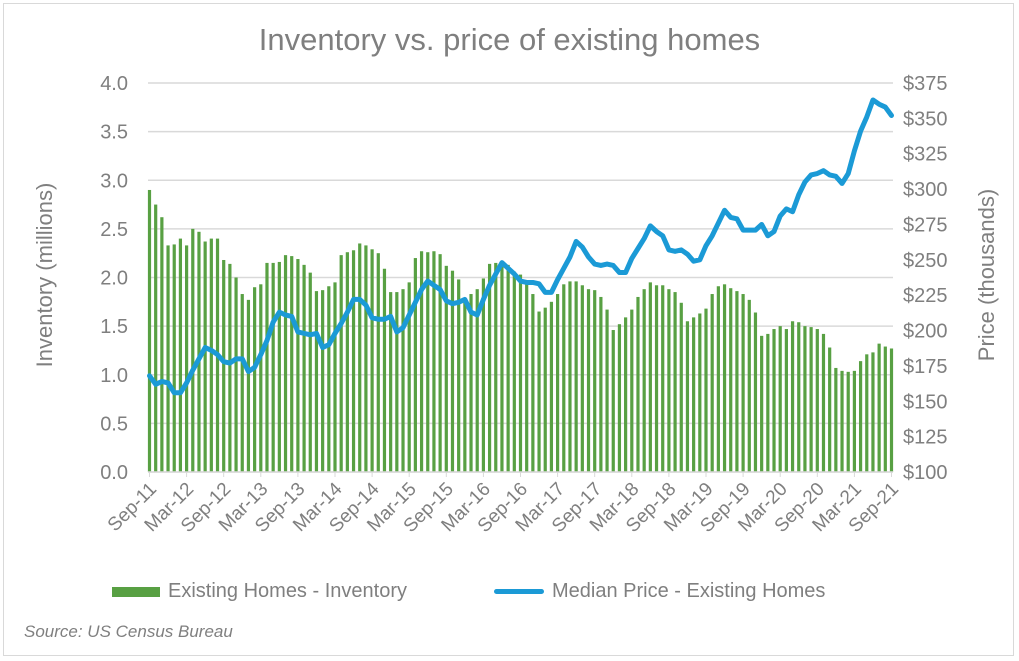  What do you see at coordinates (925, 84) in the screenshot?
I see `right-tick-label: $375` at bounding box center [925, 84].